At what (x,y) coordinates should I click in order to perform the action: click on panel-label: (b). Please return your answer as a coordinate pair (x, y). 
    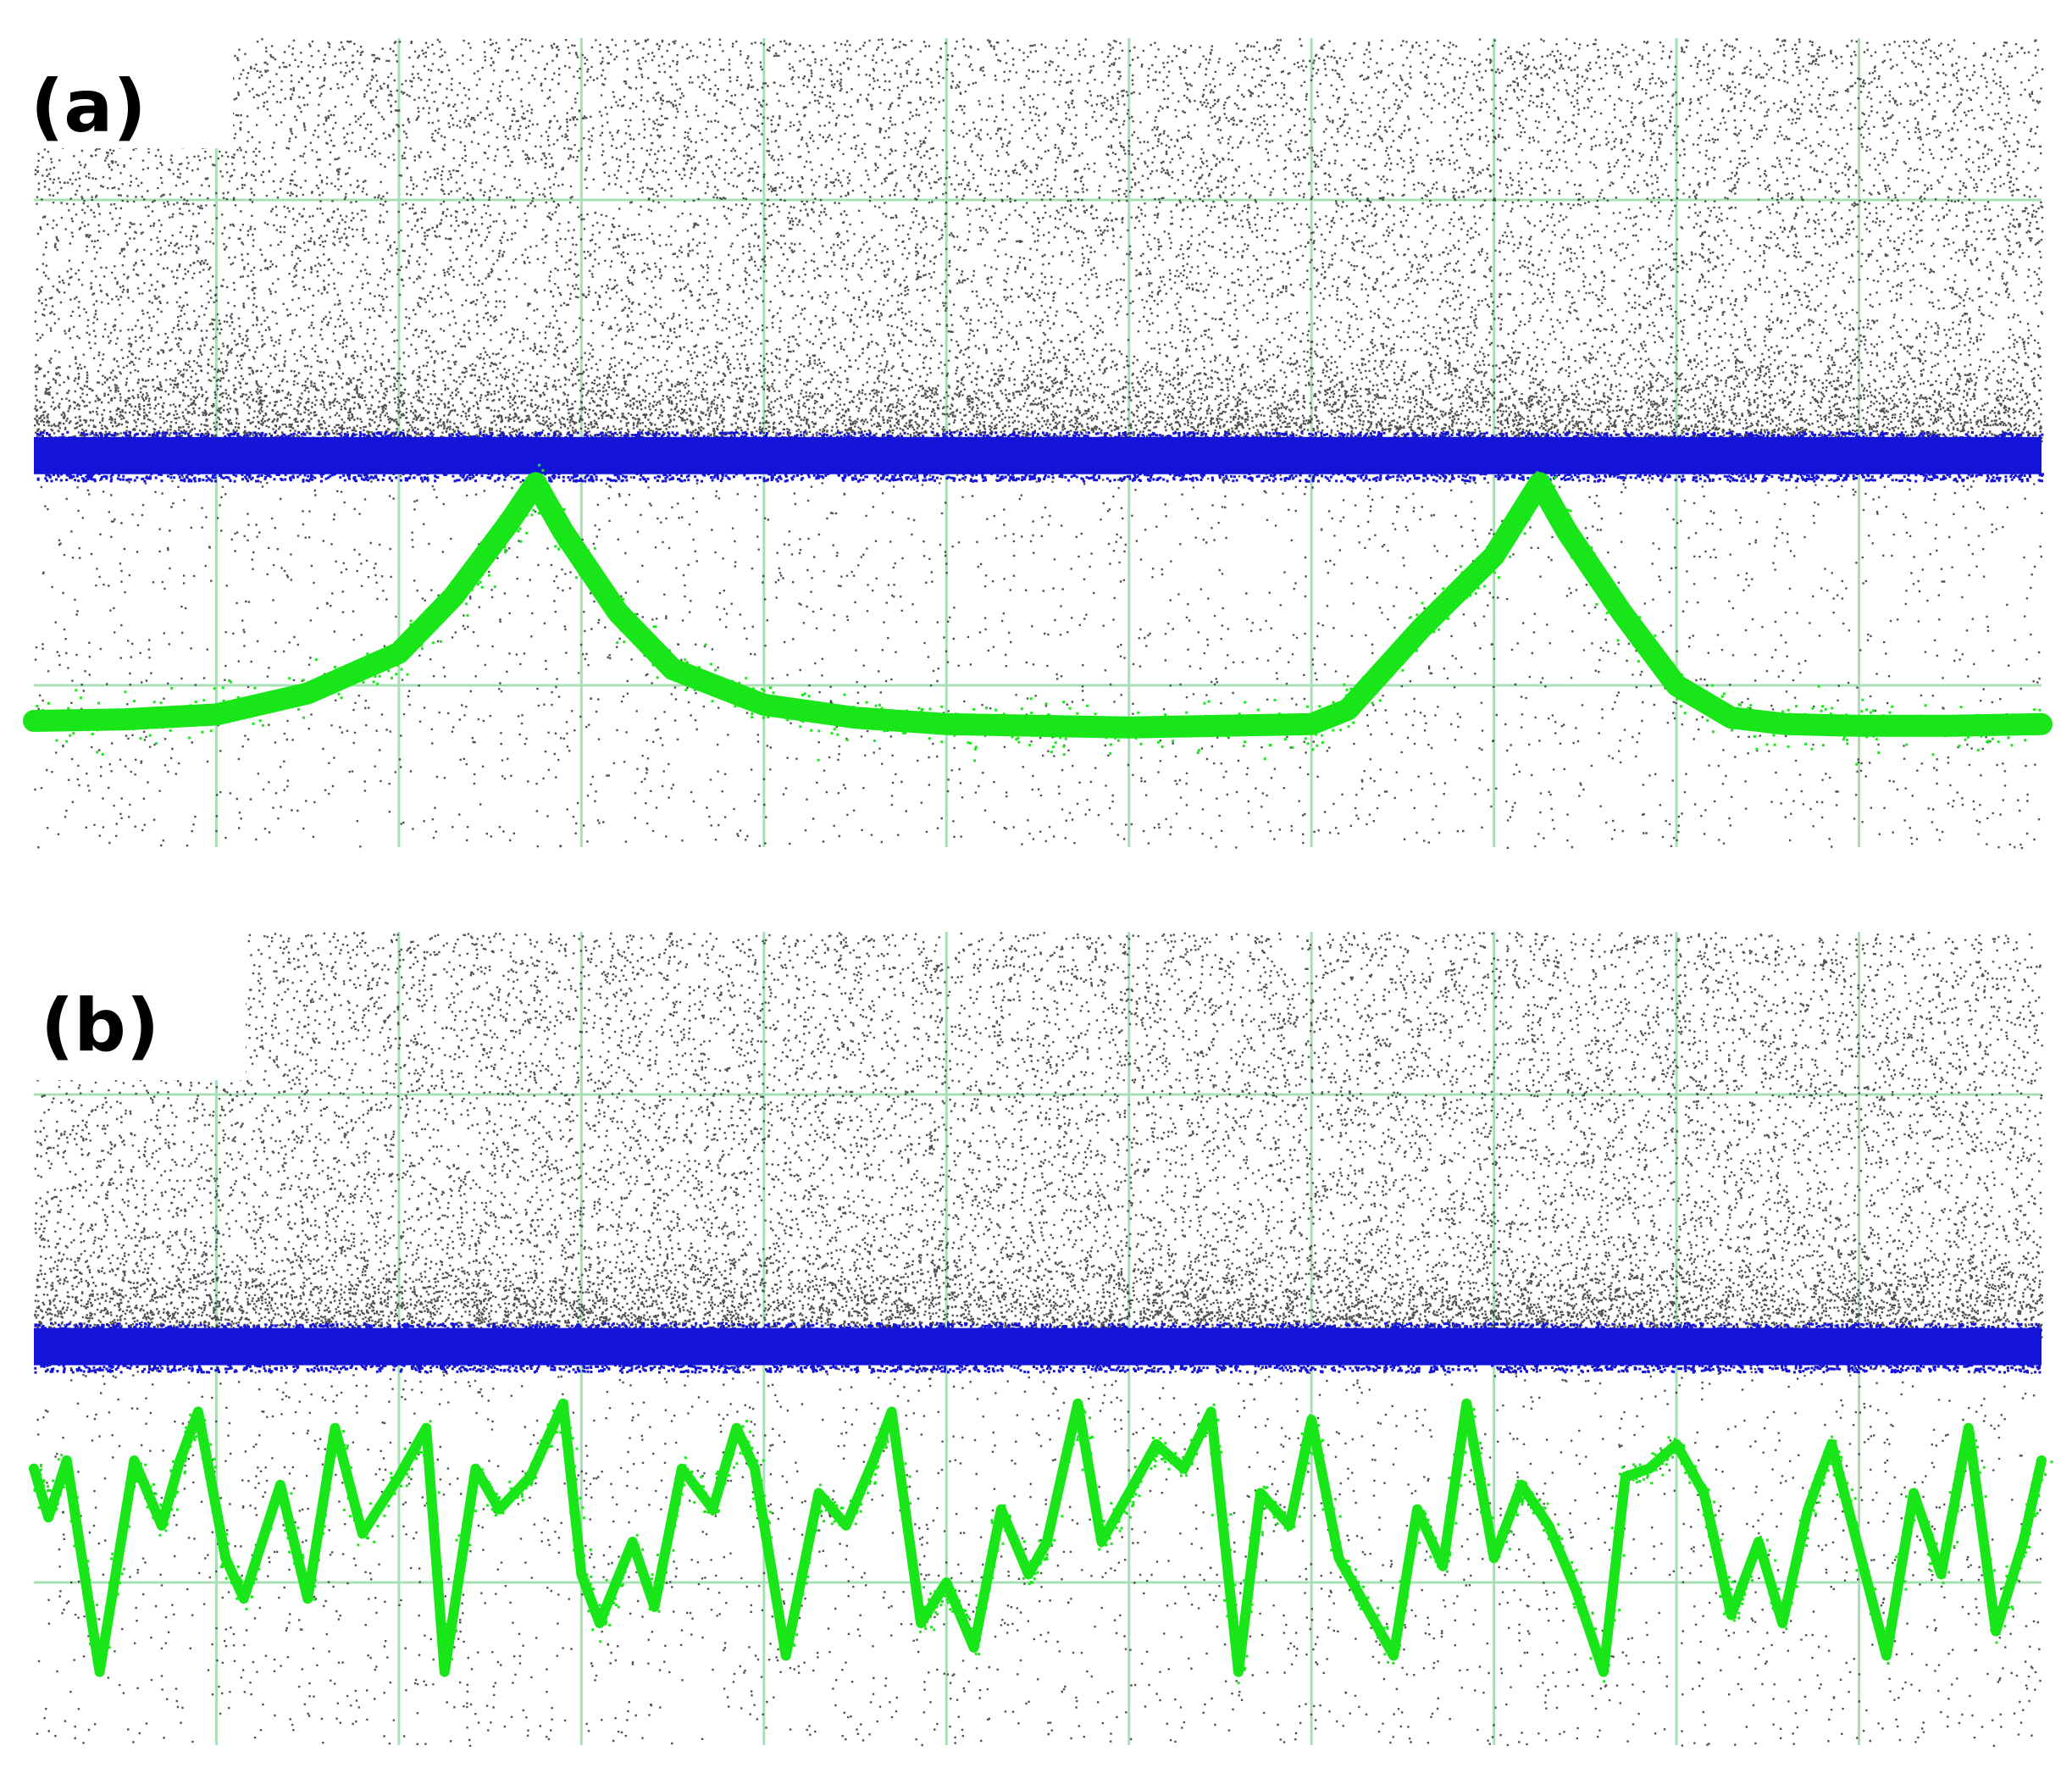
    Looking at the image, I should click on (100, 1026).